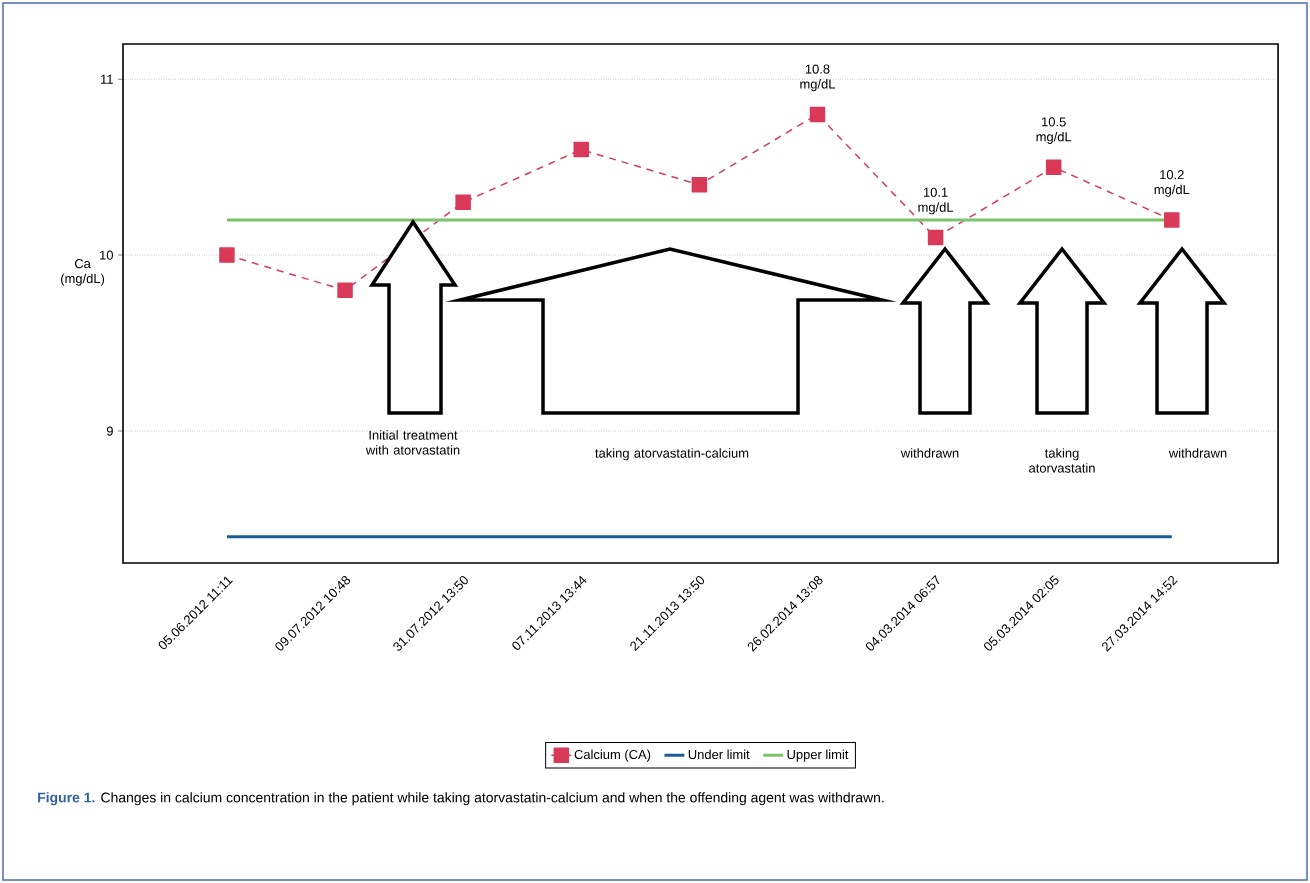 This screenshot has width=1310, height=883. I want to click on annotation: Initial treatment with atorvastatin, so click(412, 442).